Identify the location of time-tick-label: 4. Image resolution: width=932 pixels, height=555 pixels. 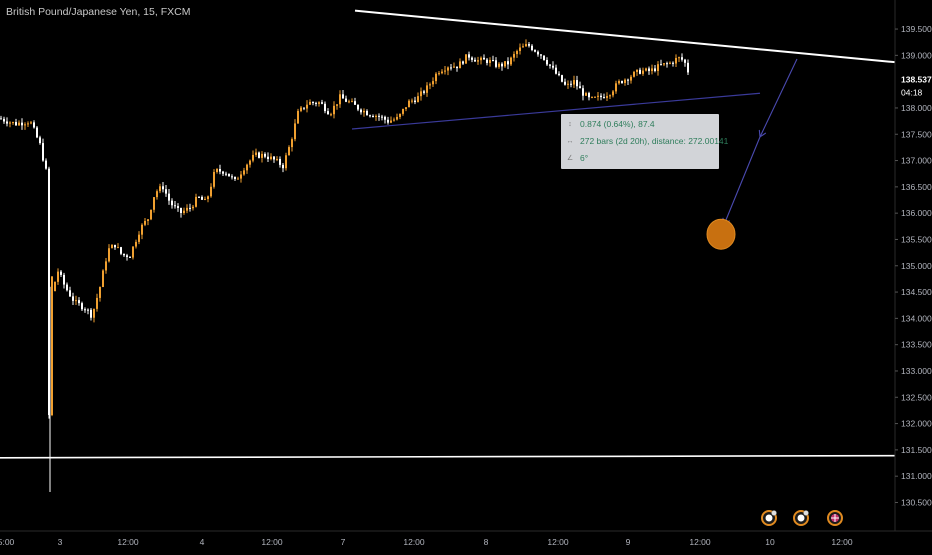
(202, 542).